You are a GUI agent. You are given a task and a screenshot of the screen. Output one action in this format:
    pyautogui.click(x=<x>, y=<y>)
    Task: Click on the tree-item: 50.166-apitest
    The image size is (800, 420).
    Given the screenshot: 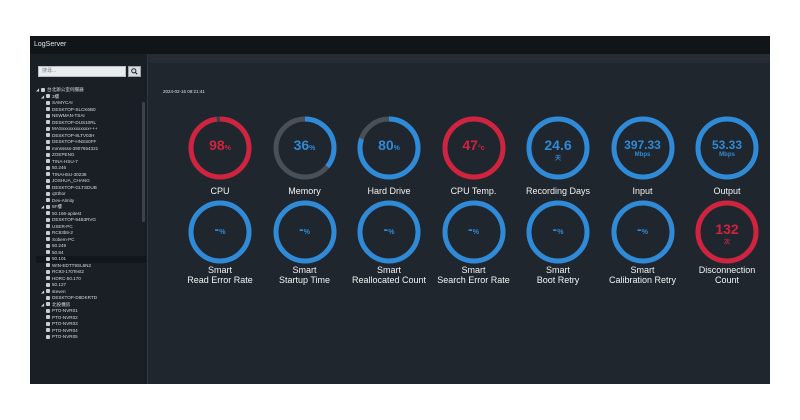 What is the action you would take?
    pyautogui.click(x=91, y=214)
    